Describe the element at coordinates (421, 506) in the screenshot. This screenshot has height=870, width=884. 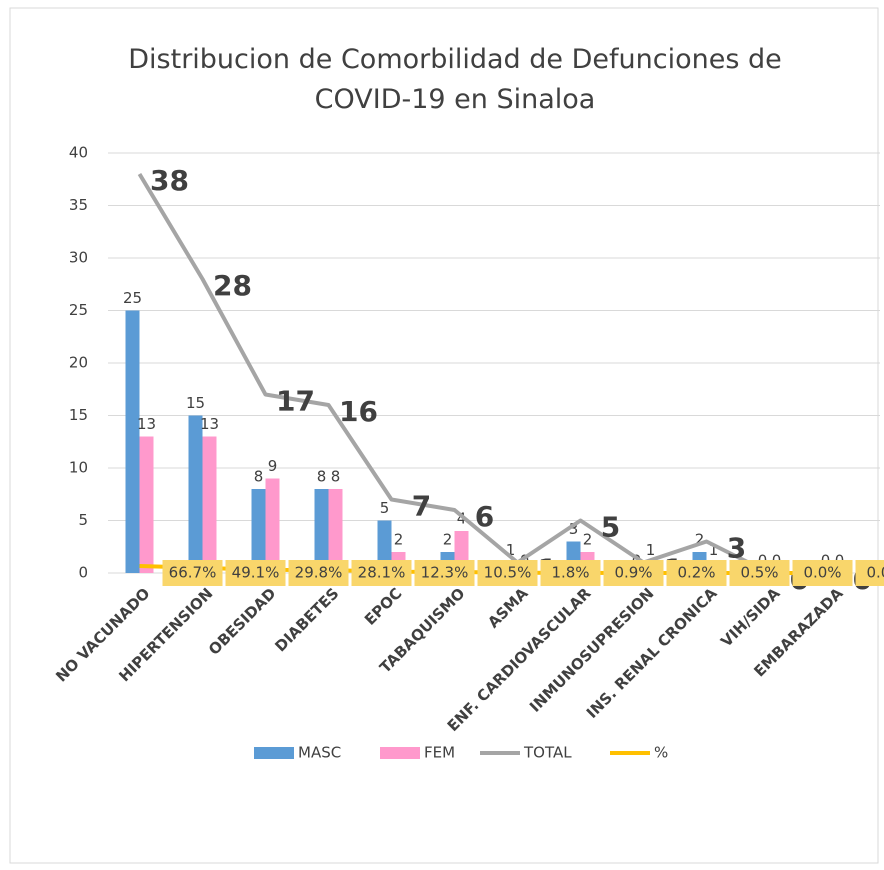
I see `total-label: 7` at that location.